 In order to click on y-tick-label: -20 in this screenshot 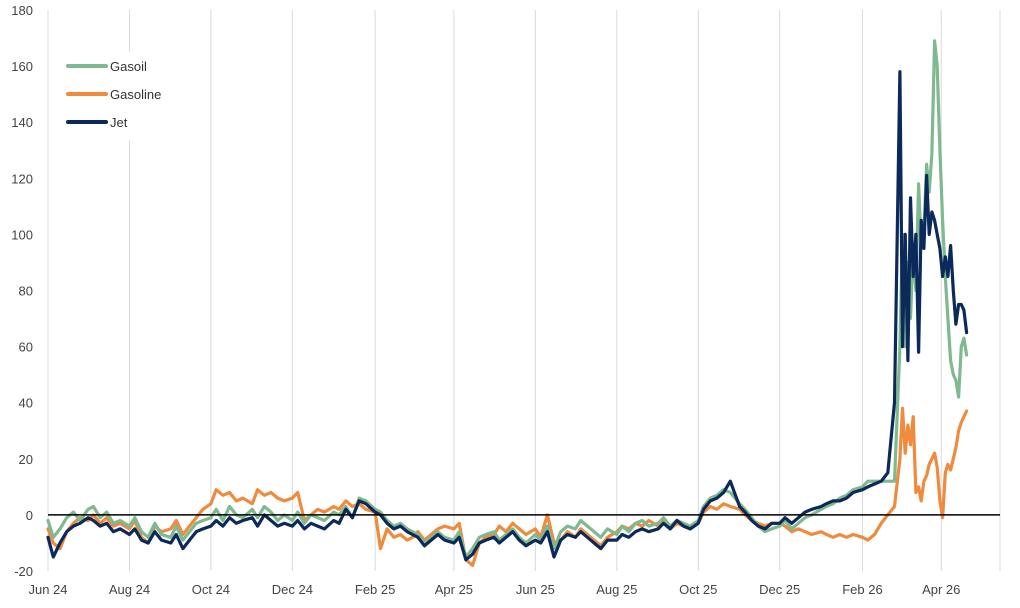, I will do `click(23, 571)`.